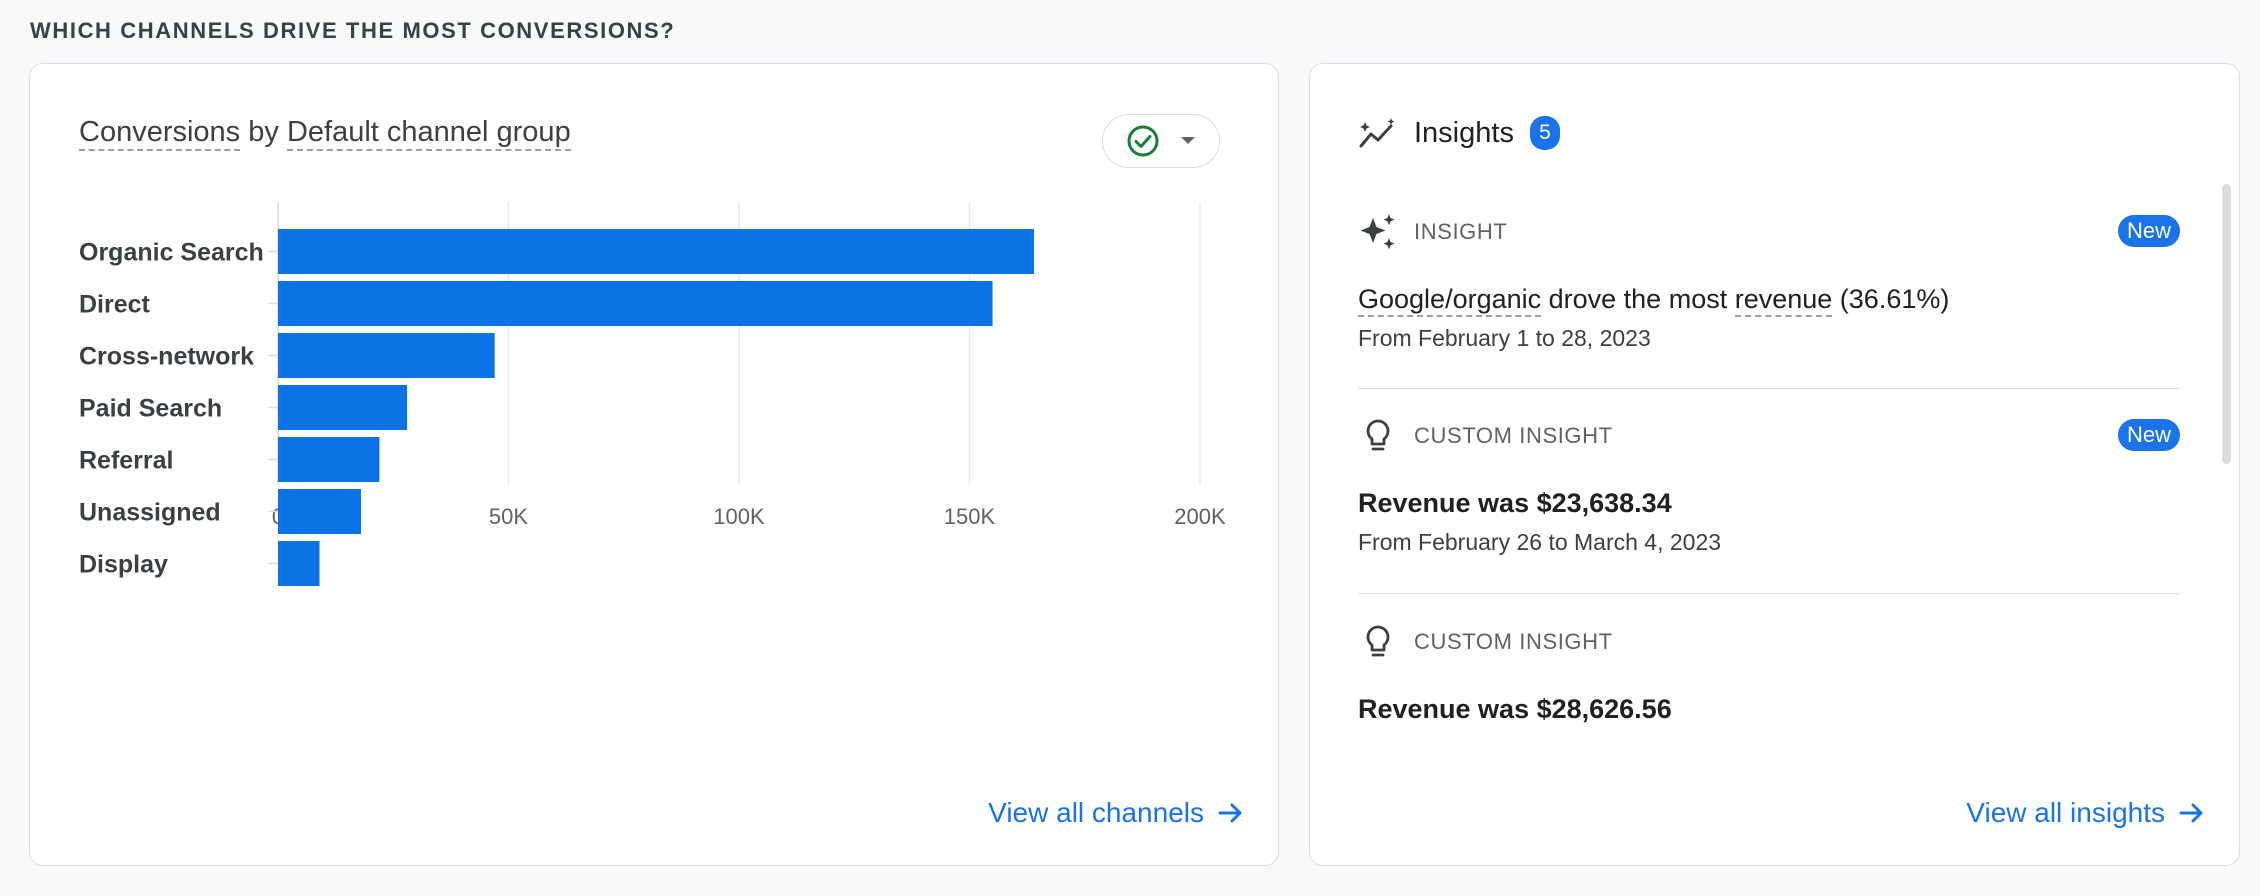 Image resolution: width=2260 pixels, height=896 pixels. What do you see at coordinates (171, 253) in the screenshot?
I see `category-label: Organic Search` at bounding box center [171, 253].